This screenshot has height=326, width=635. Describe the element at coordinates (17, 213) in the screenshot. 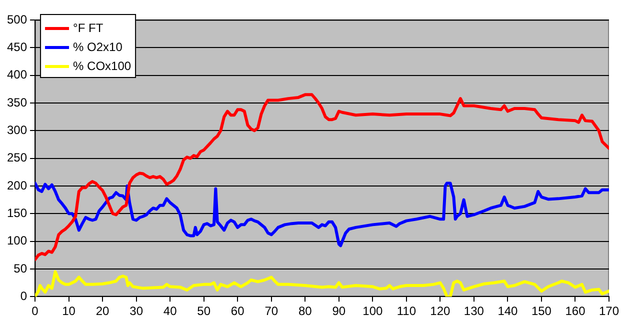

I see `y-tick-label: 150` at that location.